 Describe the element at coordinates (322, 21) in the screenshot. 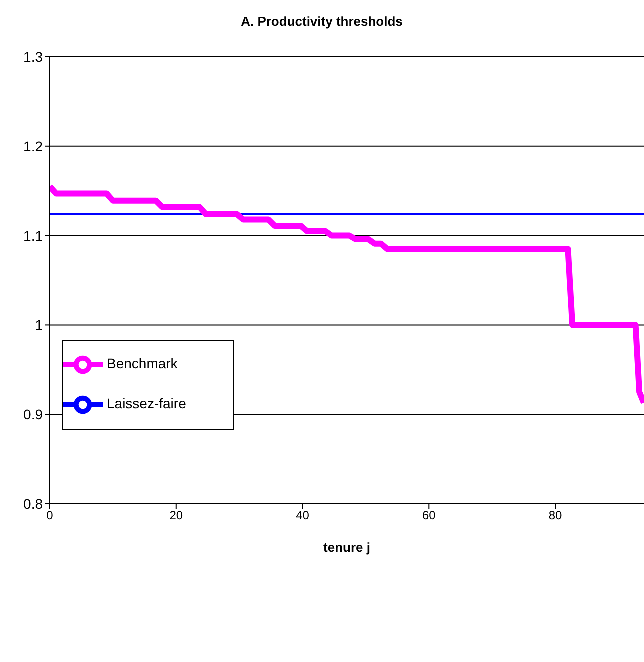

I see `chart-title: A. Productivity thresholds` at that location.